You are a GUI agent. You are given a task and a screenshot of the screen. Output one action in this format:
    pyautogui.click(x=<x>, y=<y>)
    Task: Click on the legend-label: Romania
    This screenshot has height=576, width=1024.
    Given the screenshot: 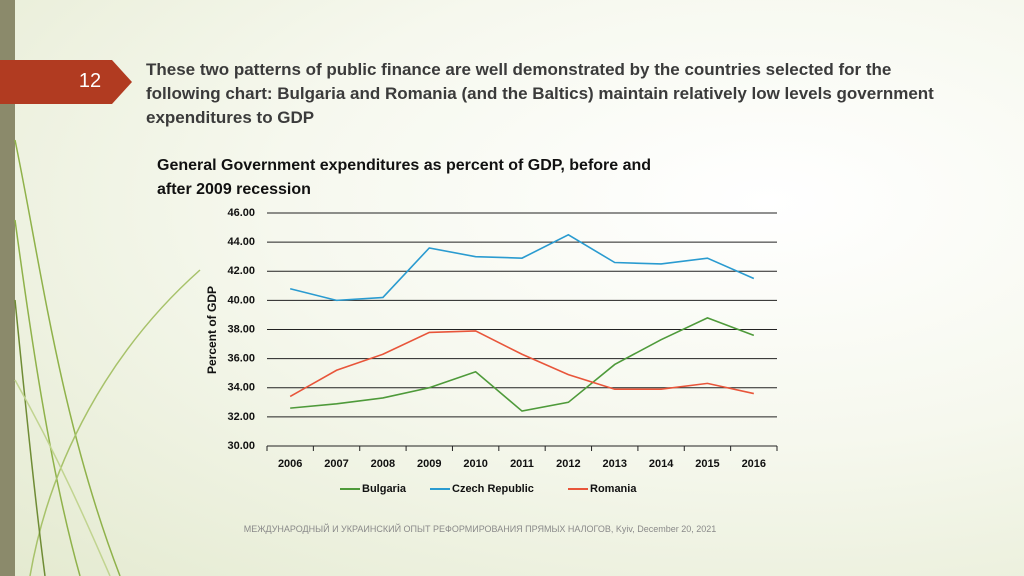 What is the action you would take?
    pyautogui.click(x=613, y=489)
    